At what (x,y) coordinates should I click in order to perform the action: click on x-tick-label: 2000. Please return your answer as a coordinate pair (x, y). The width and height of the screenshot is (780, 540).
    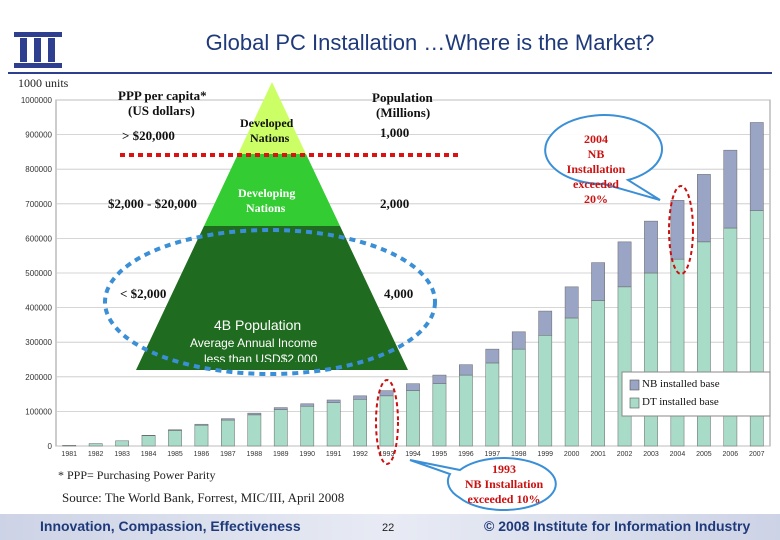
    Looking at the image, I should click on (572, 454).